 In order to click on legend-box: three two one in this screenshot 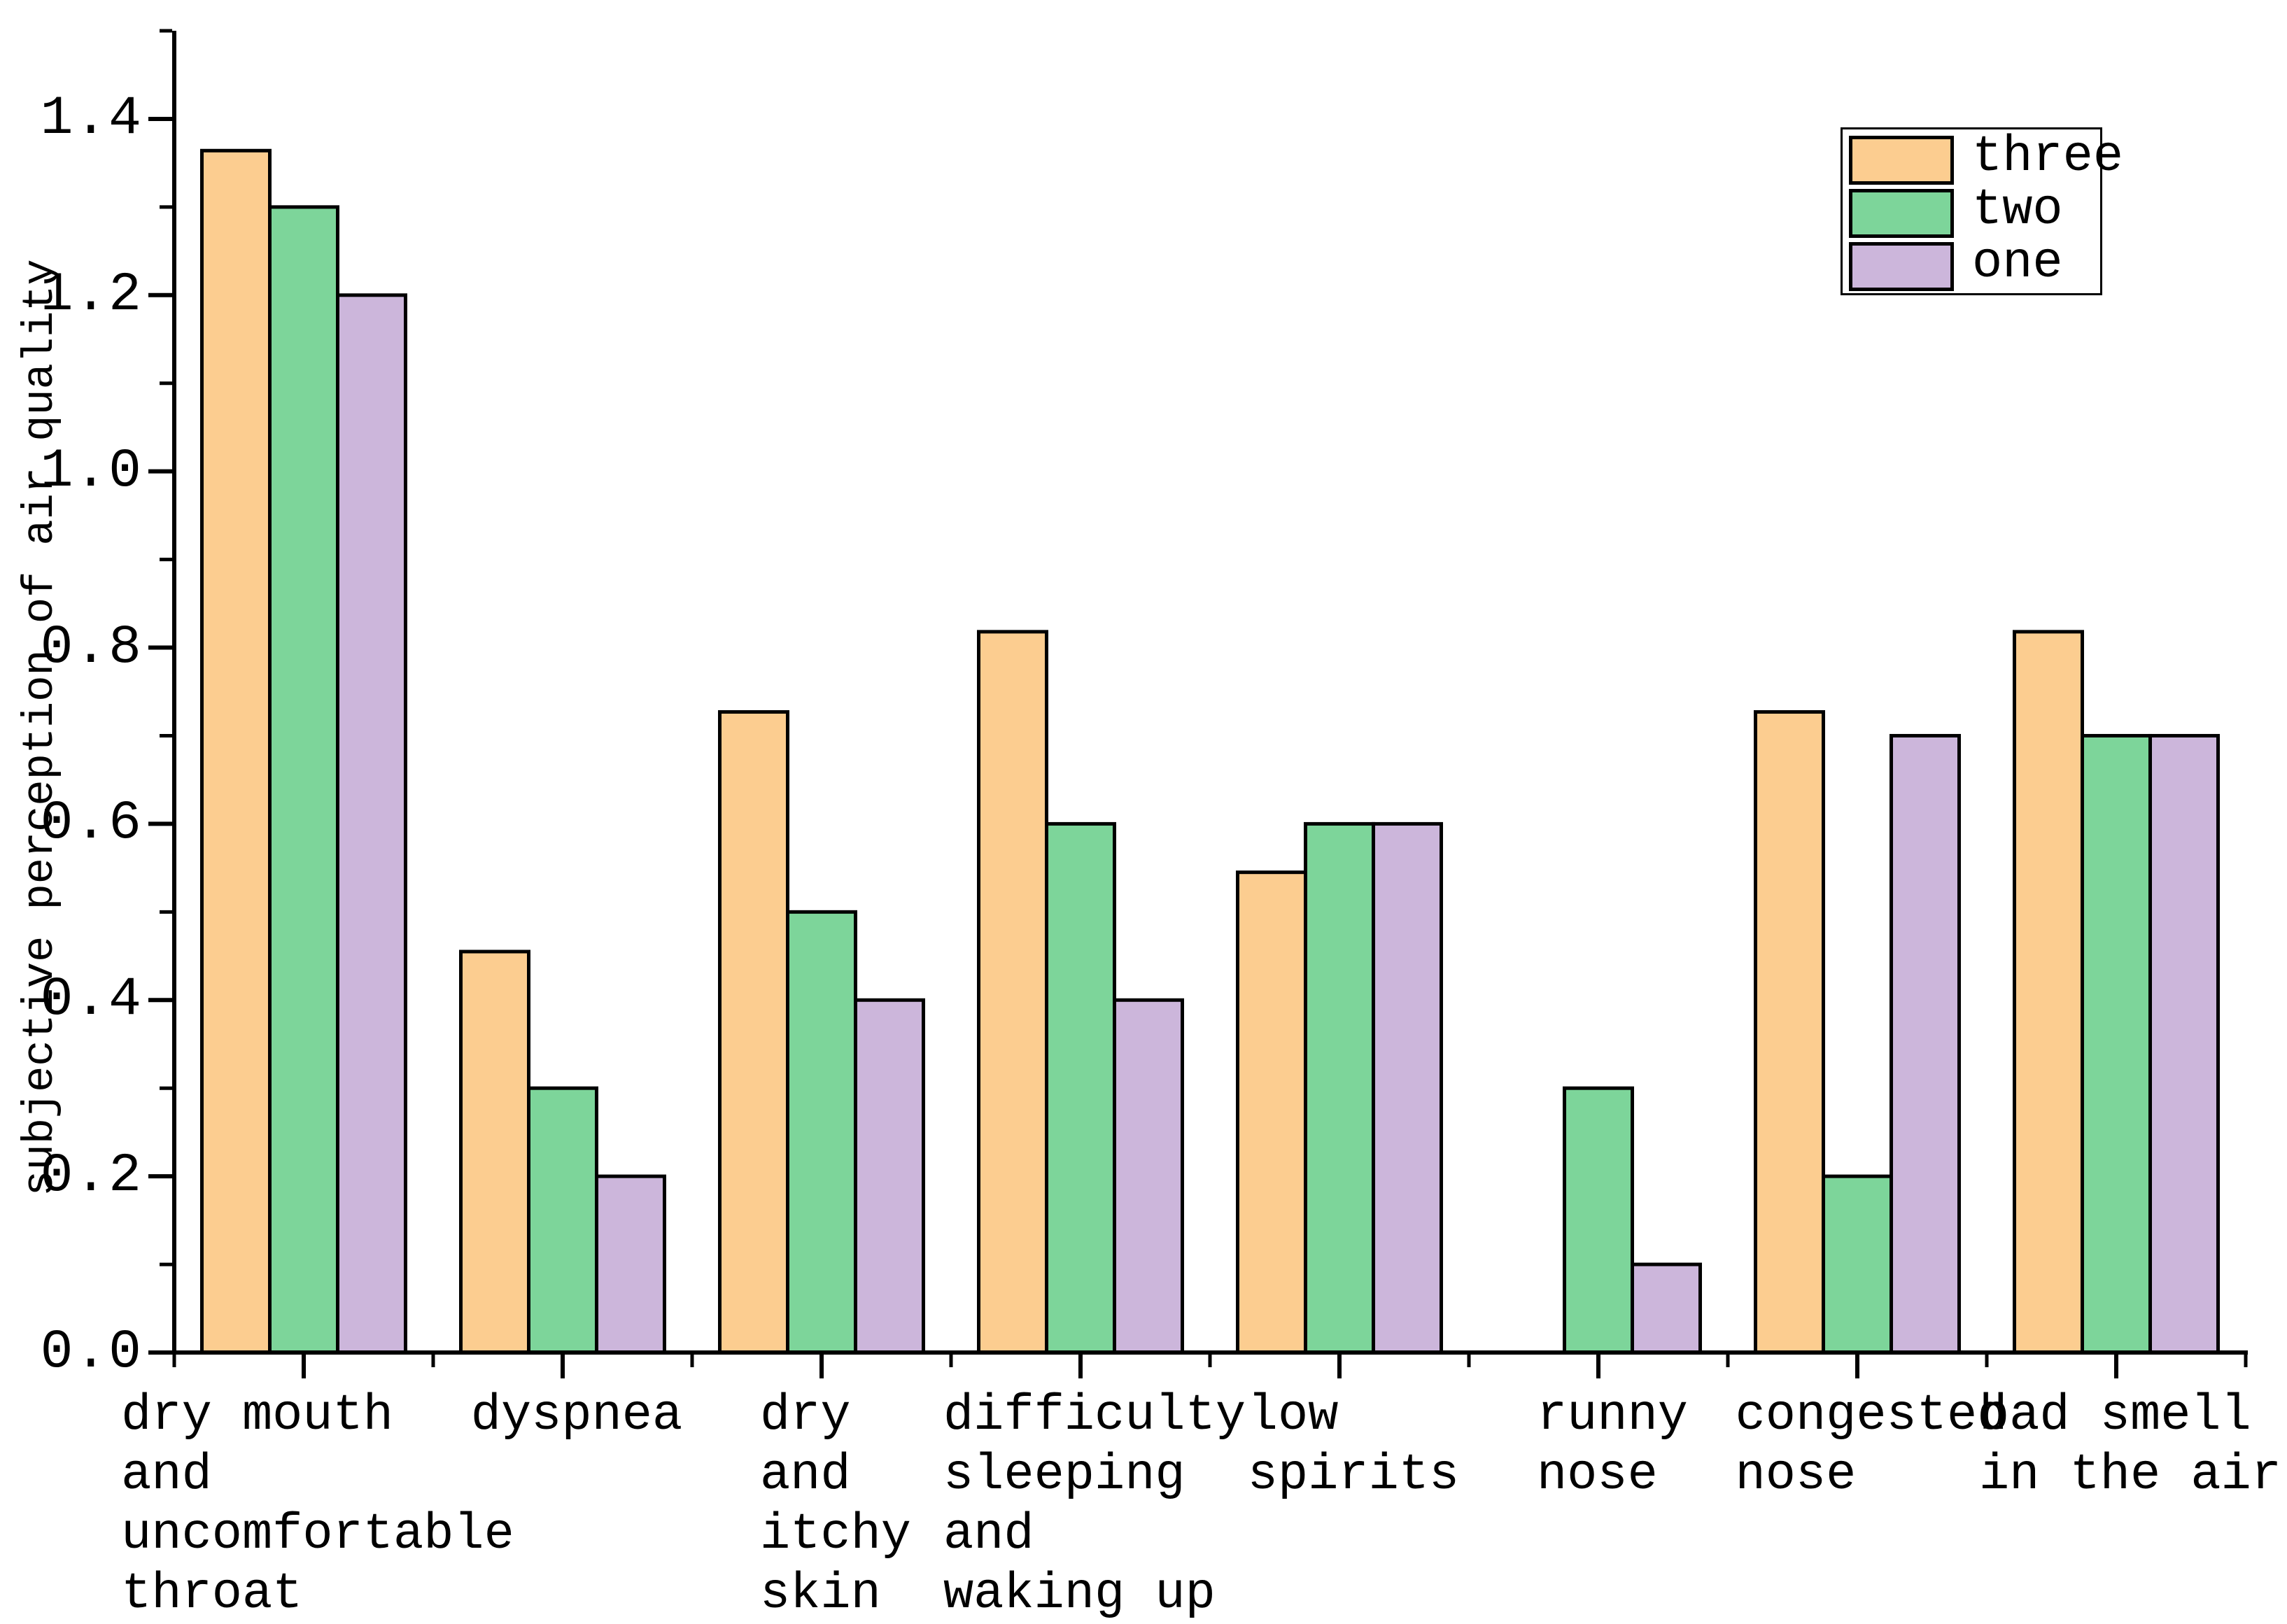, I will do `click(1982, 211)`.